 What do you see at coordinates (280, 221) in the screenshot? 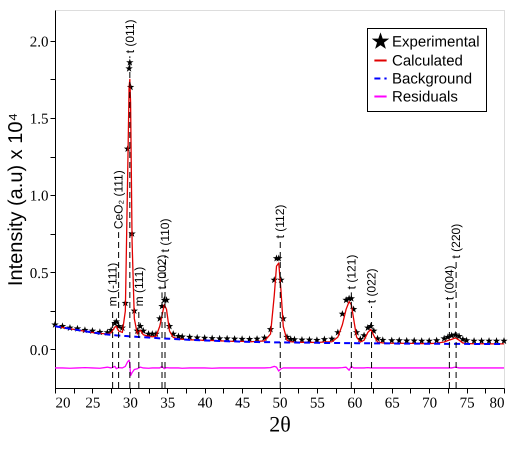
I see `annotation: t (112)` at bounding box center [280, 221].